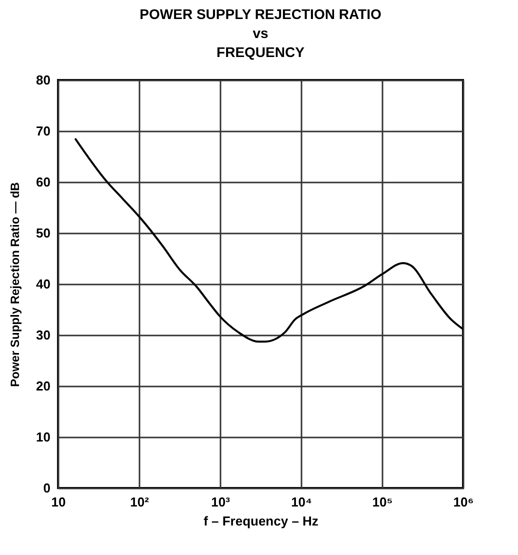 This screenshot has height=555, width=518. I want to click on y-tick-label: 20, so click(43, 386).